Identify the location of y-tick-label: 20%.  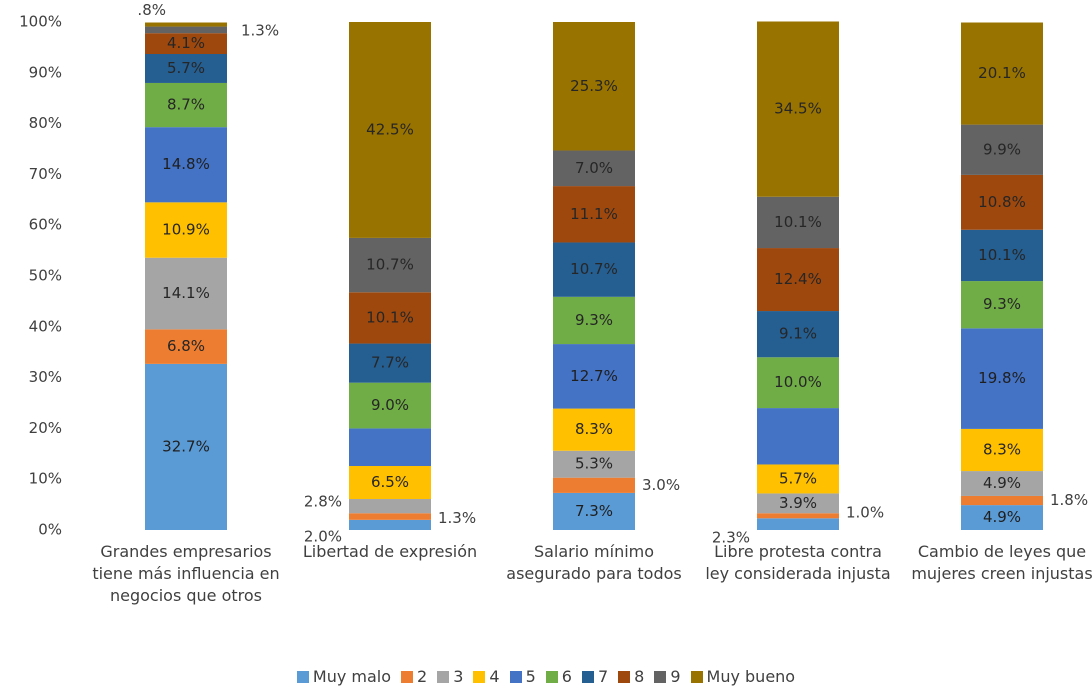
(45, 428).